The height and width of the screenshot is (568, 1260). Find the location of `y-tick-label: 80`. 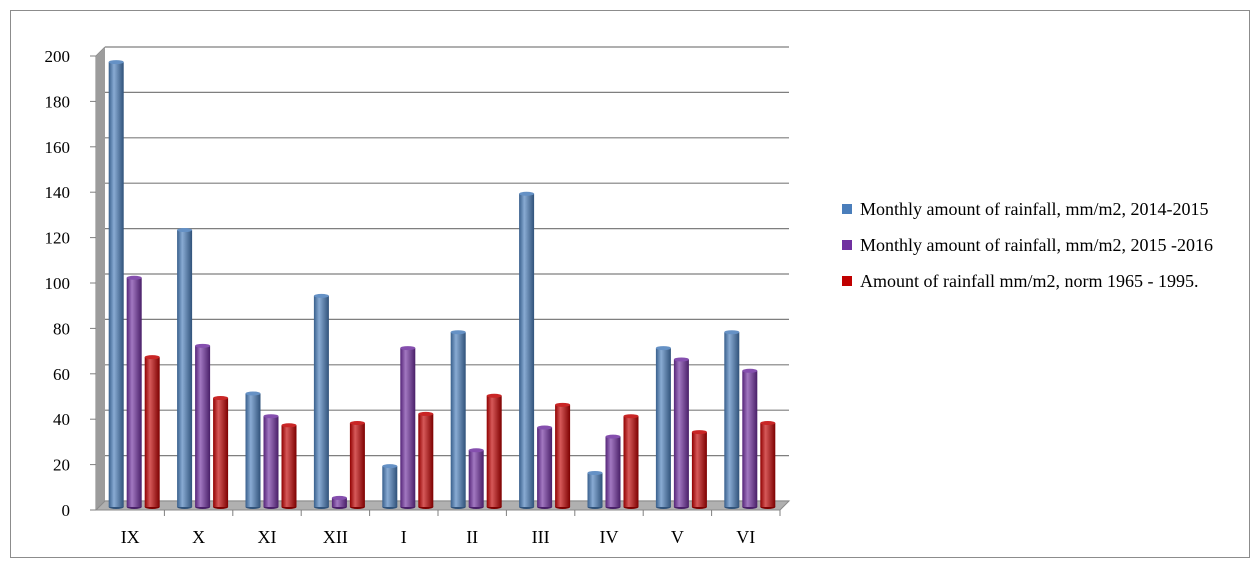

y-tick-label: 80 is located at coordinates (61, 328).